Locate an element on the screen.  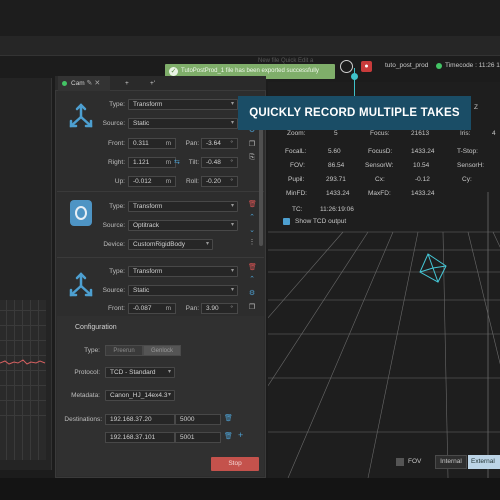
timecode-status-icon is located at coordinates (439, 66).